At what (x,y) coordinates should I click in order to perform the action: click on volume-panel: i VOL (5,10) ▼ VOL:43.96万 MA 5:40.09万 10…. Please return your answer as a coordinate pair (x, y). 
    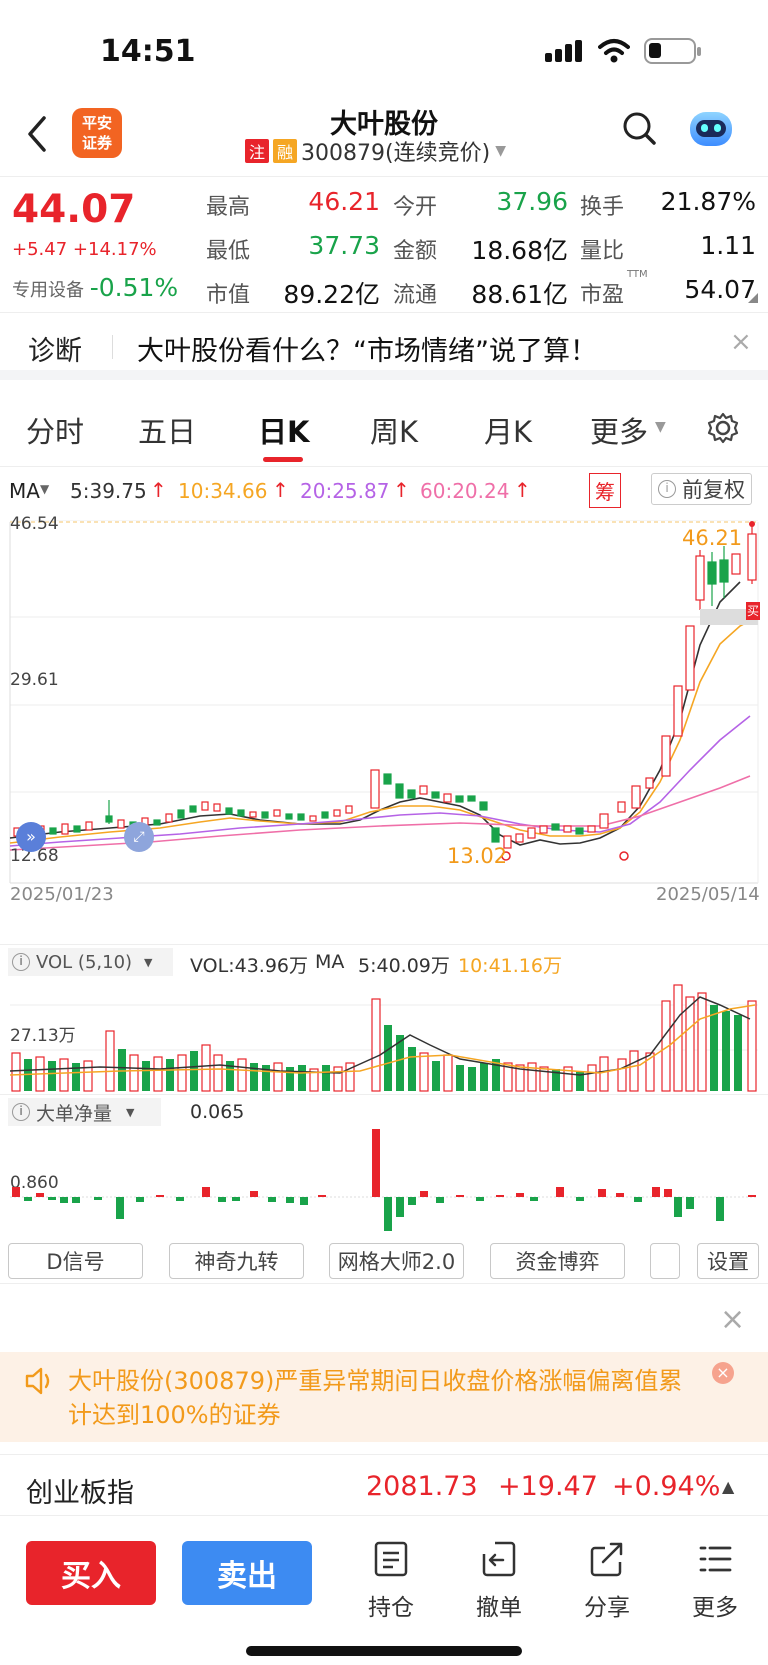
    Looking at the image, I should click on (384, 1019).